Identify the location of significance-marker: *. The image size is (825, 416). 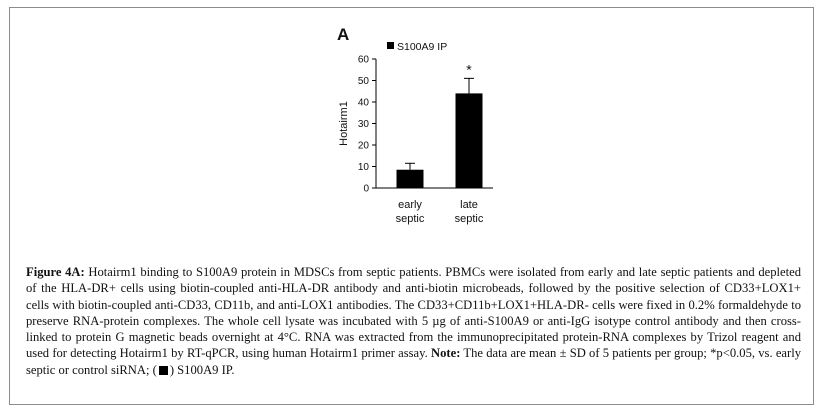
(469, 69).